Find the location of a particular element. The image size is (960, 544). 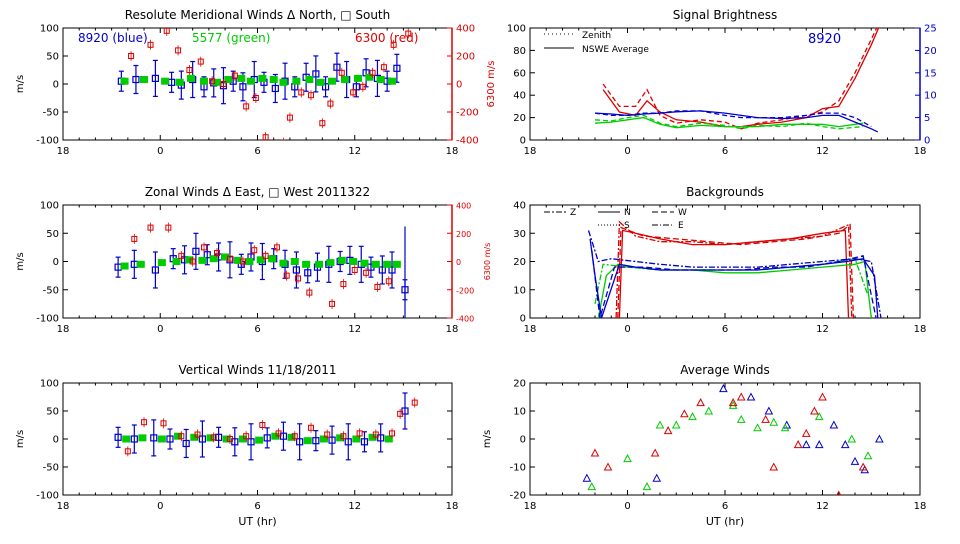

average-ytick-label: -10 is located at coordinates (518, 468).